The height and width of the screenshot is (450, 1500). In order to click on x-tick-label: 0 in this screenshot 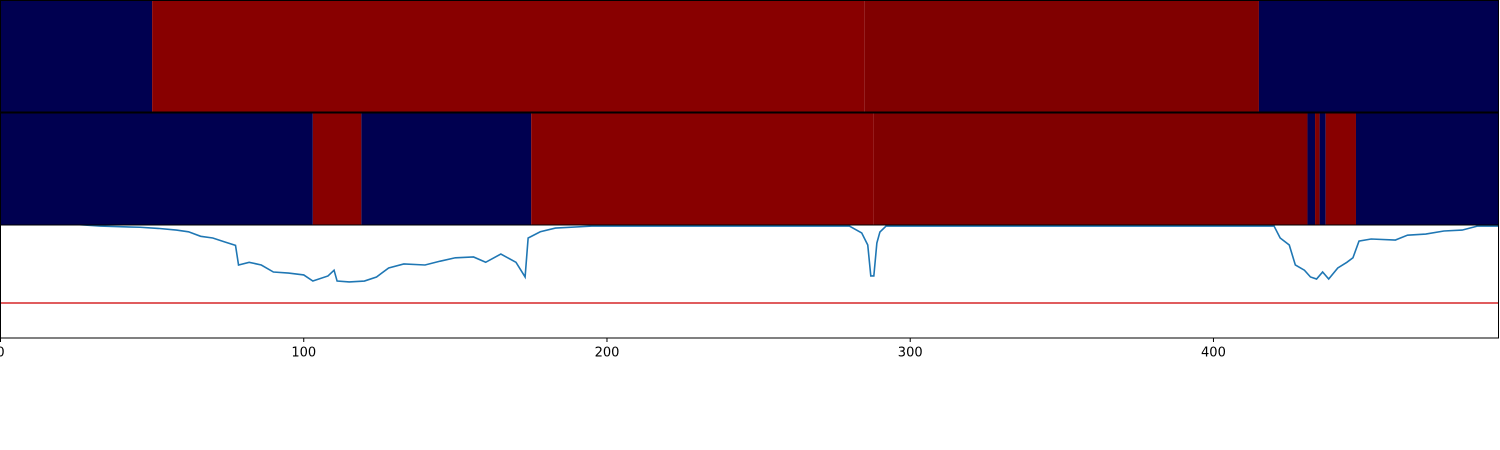, I will do `click(2, 353)`.